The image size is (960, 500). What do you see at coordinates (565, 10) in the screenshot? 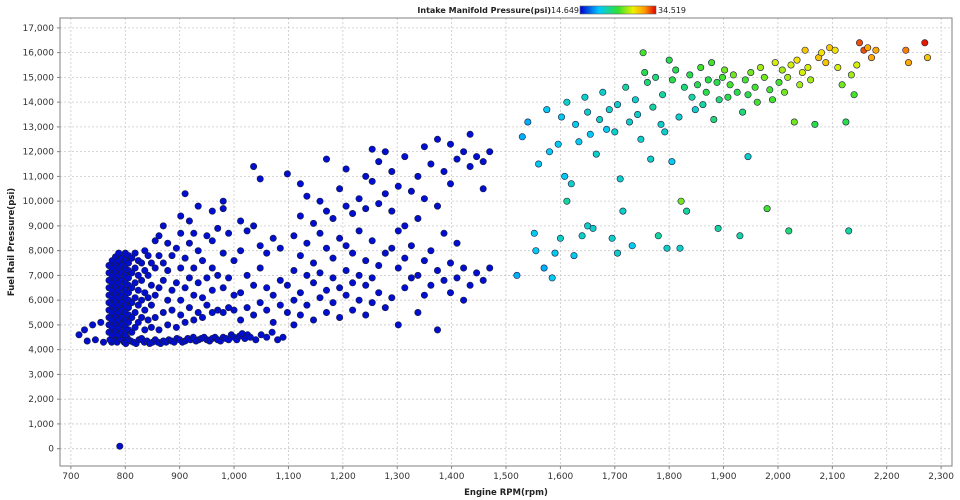
I see `color-legend-min: 14.649` at bounding box center [565, 10].